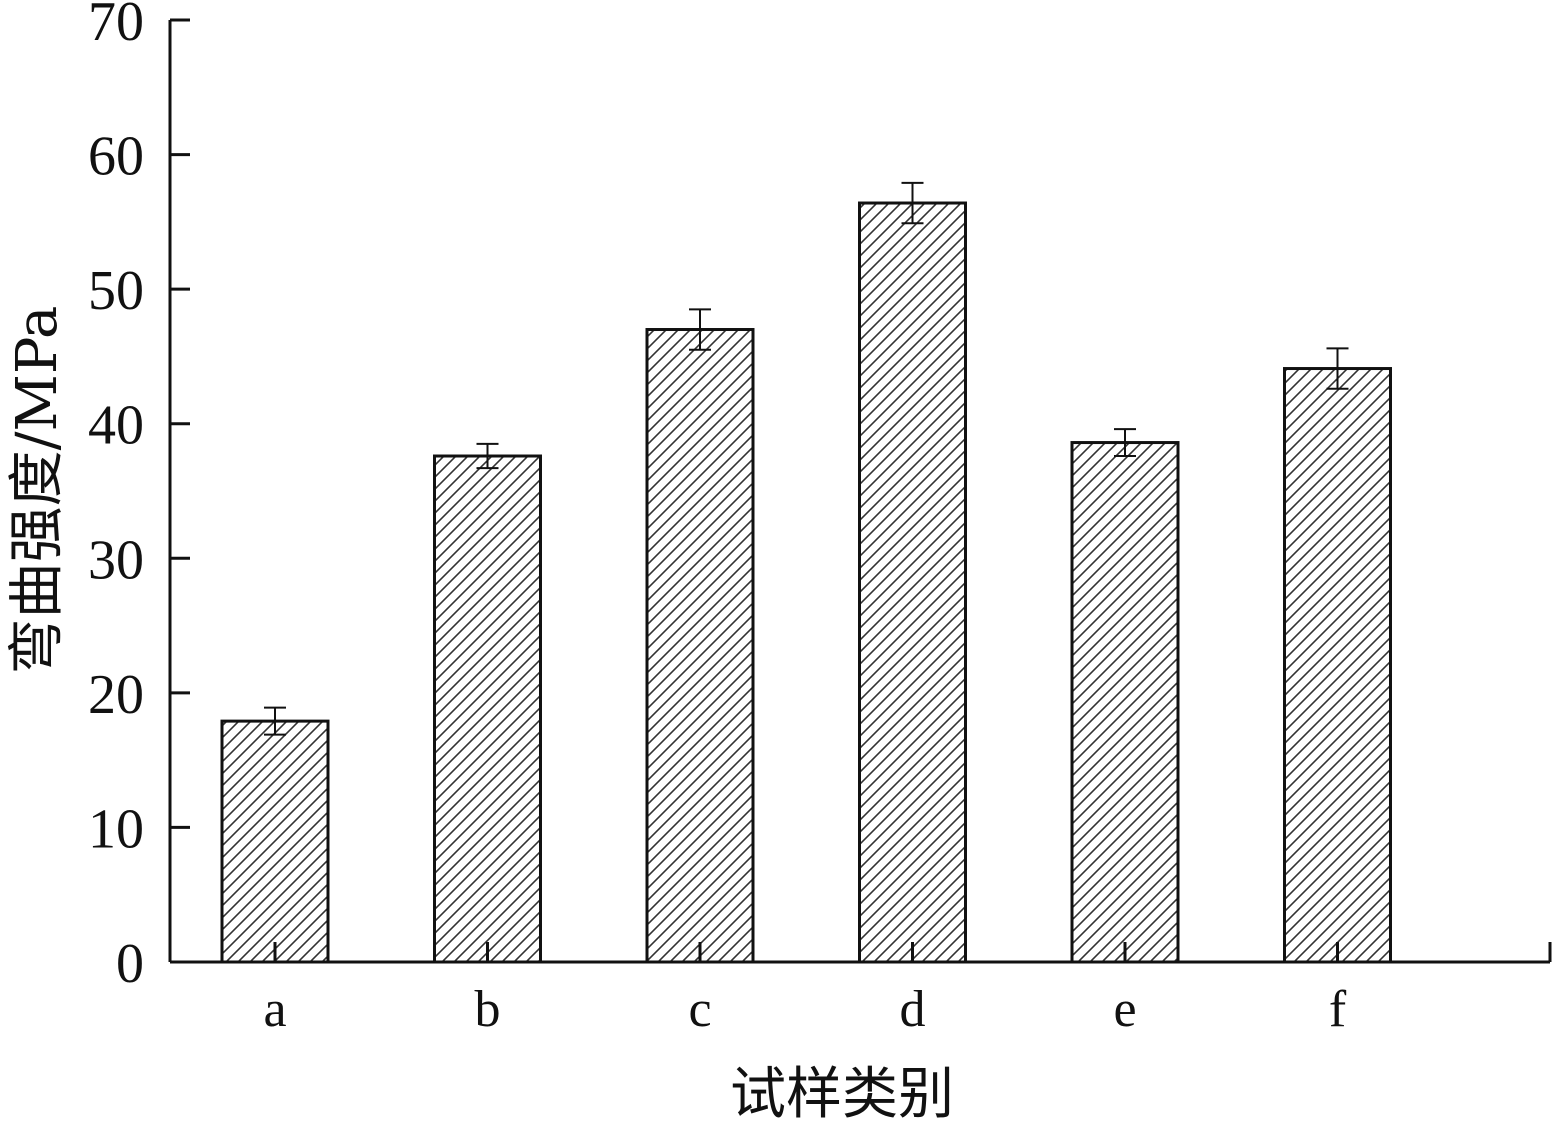 The image size is (1554, 1122). I want to click on y-tick-label: 60, so click(116, 157).